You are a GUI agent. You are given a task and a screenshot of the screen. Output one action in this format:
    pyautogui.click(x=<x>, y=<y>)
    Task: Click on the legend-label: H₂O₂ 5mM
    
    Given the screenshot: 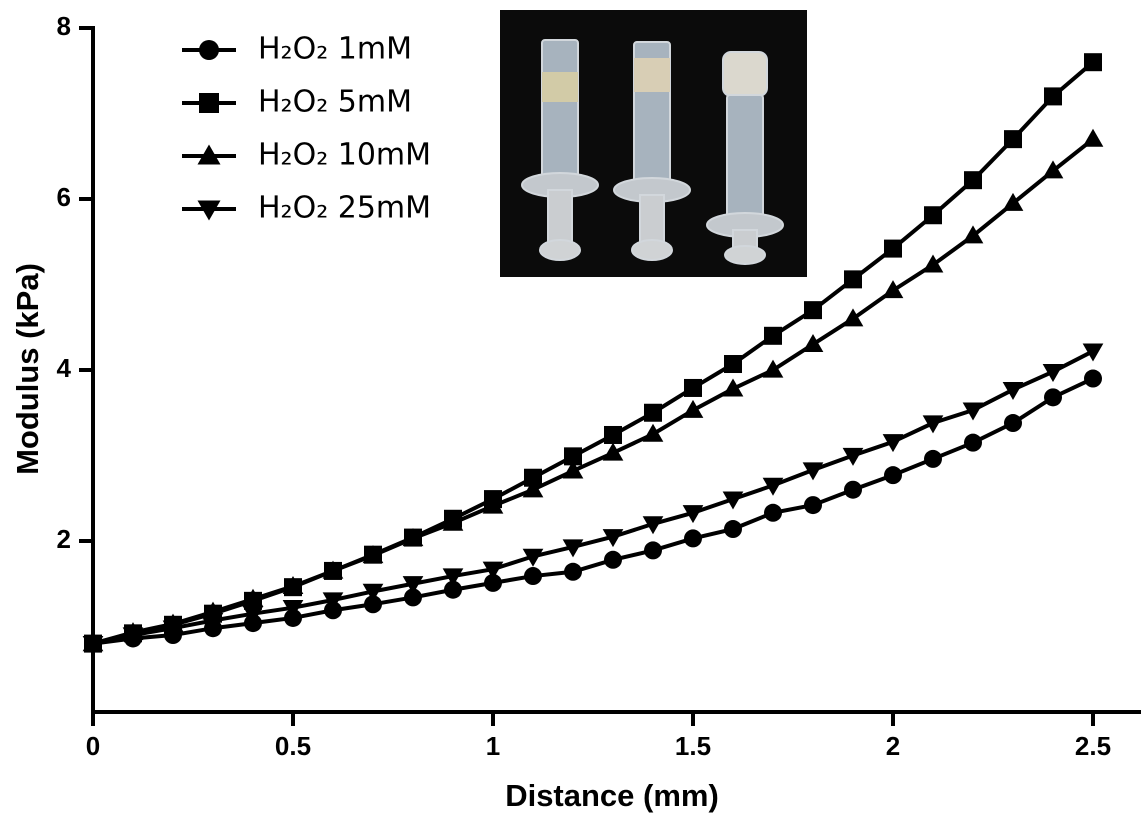 What is the action you would take?
    pyautogui.click(x=335, y=102)
    